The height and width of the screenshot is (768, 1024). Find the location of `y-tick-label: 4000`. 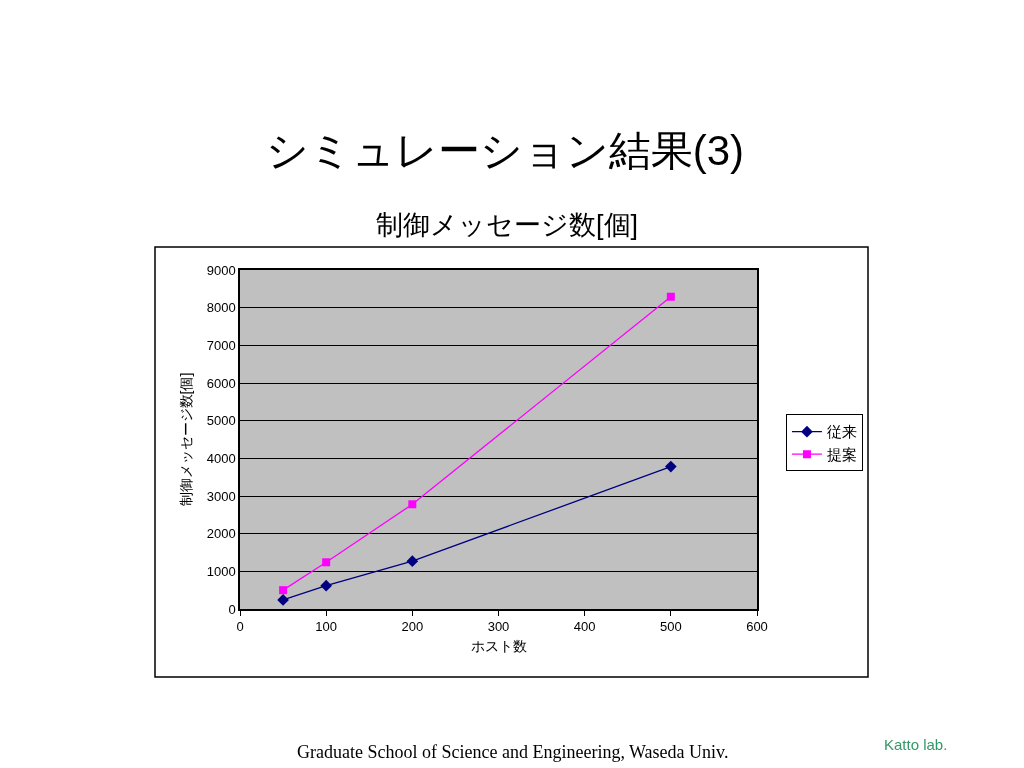

y-tick-label: 4000 is located at coordinates (221, 458).